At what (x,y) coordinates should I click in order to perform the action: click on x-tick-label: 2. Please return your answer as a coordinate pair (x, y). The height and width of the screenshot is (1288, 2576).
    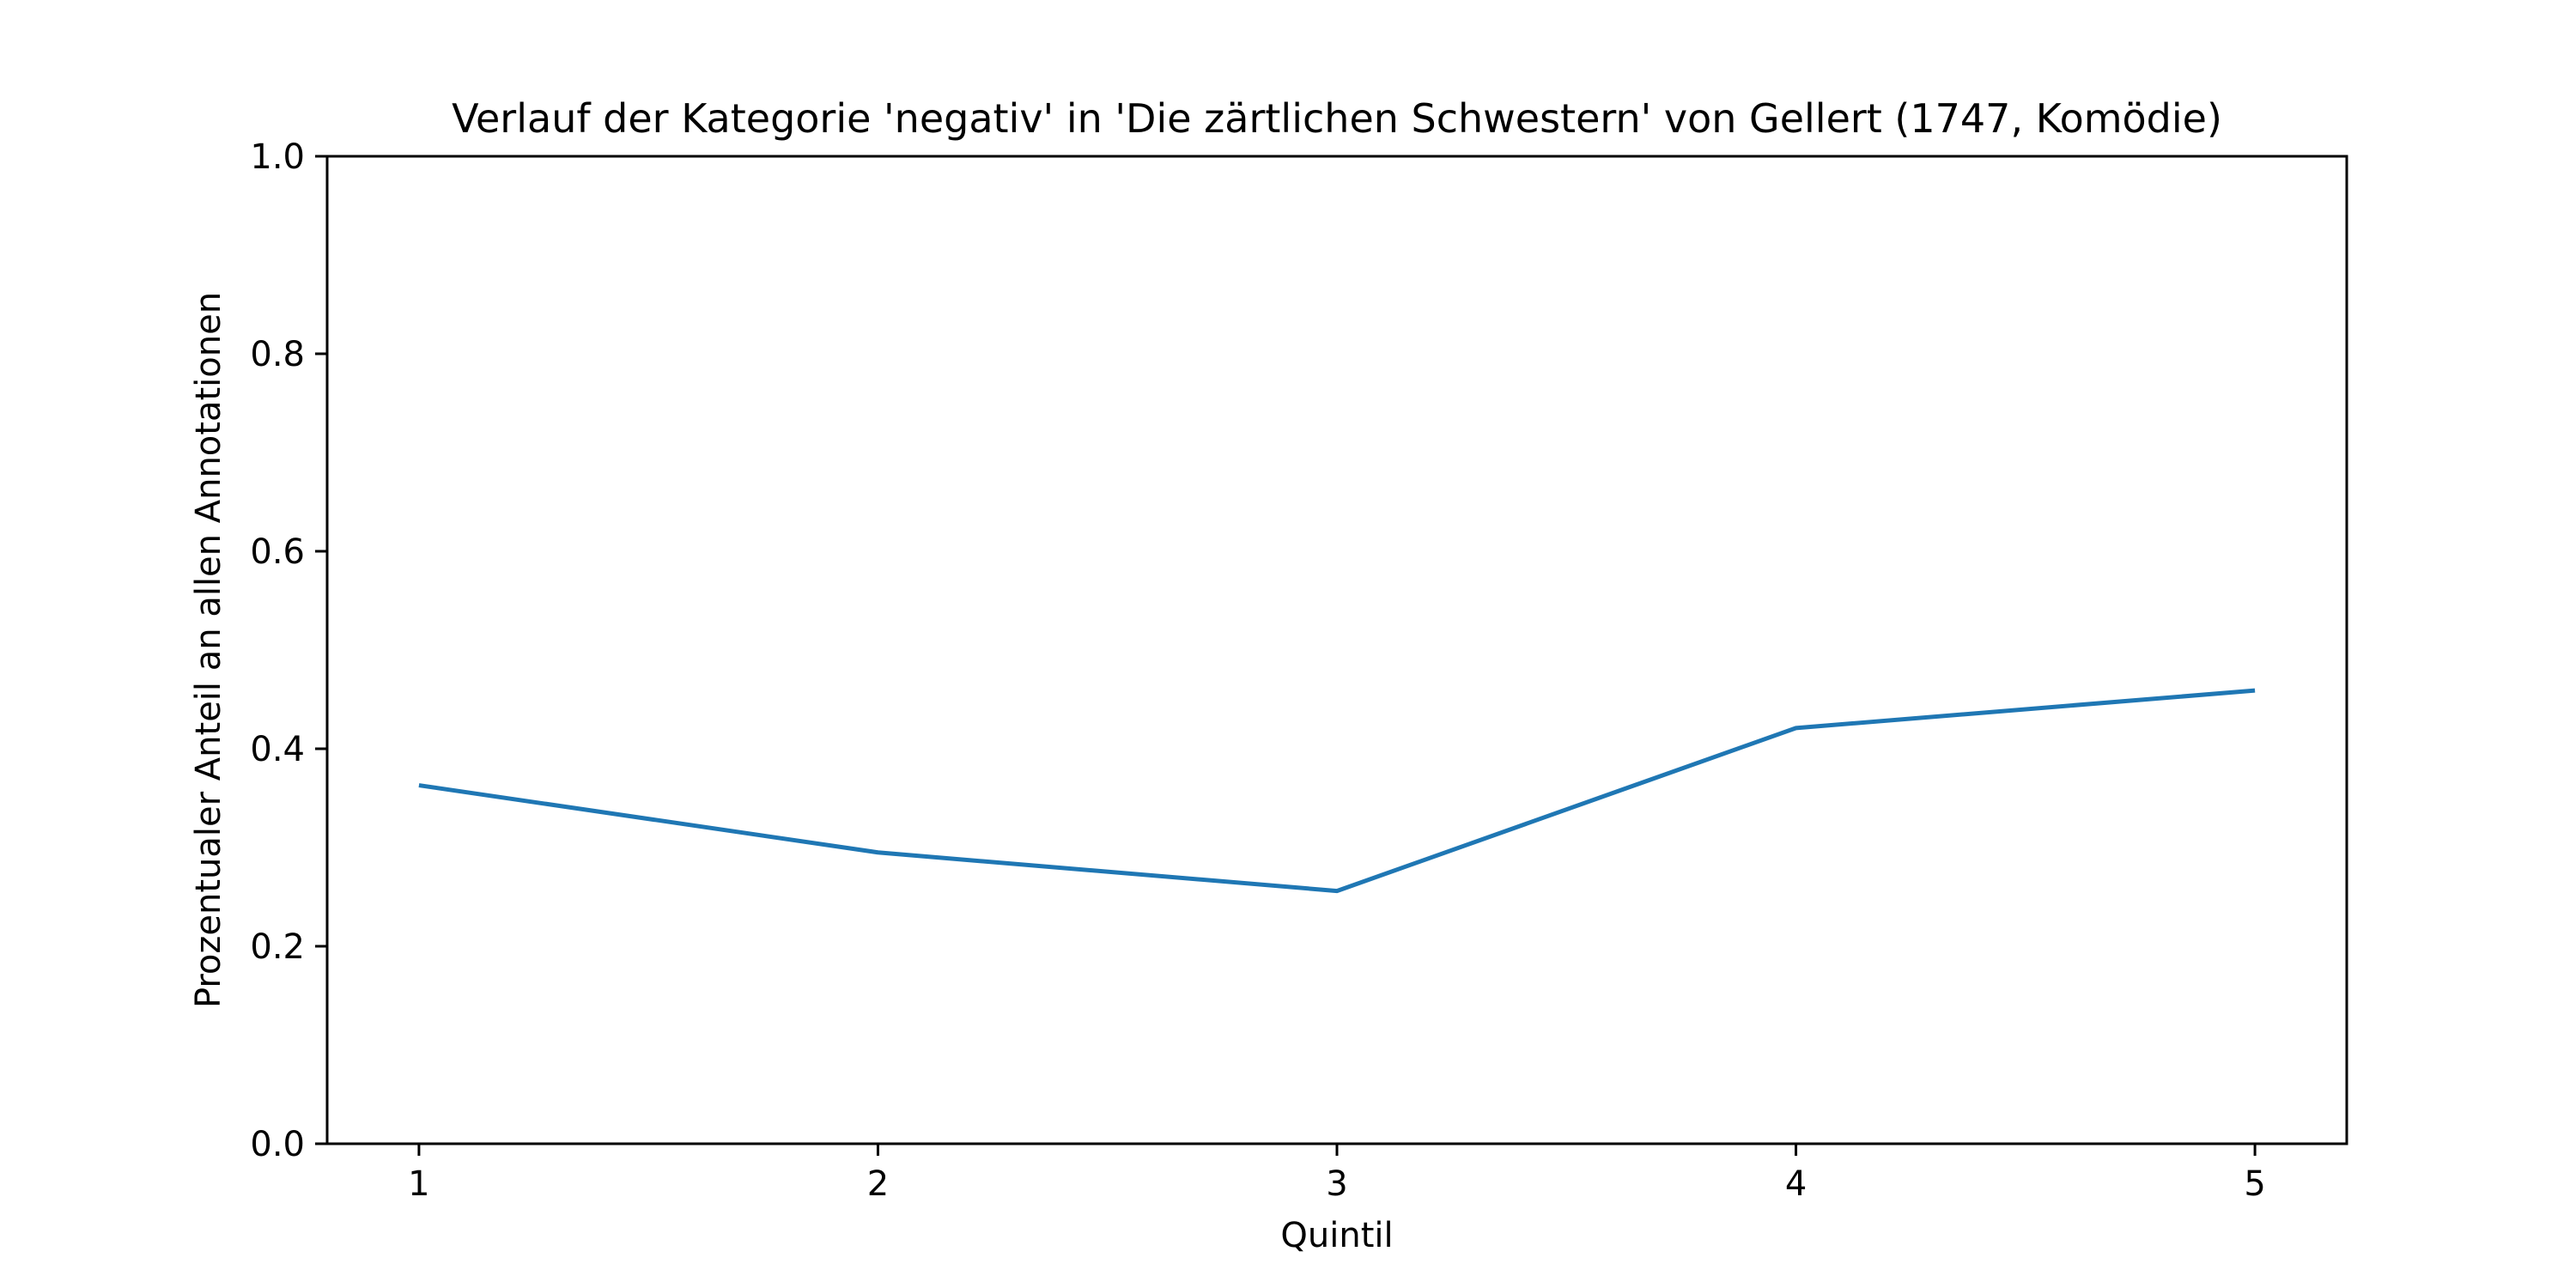
    Looking at the image, I should click on (878, 1184).